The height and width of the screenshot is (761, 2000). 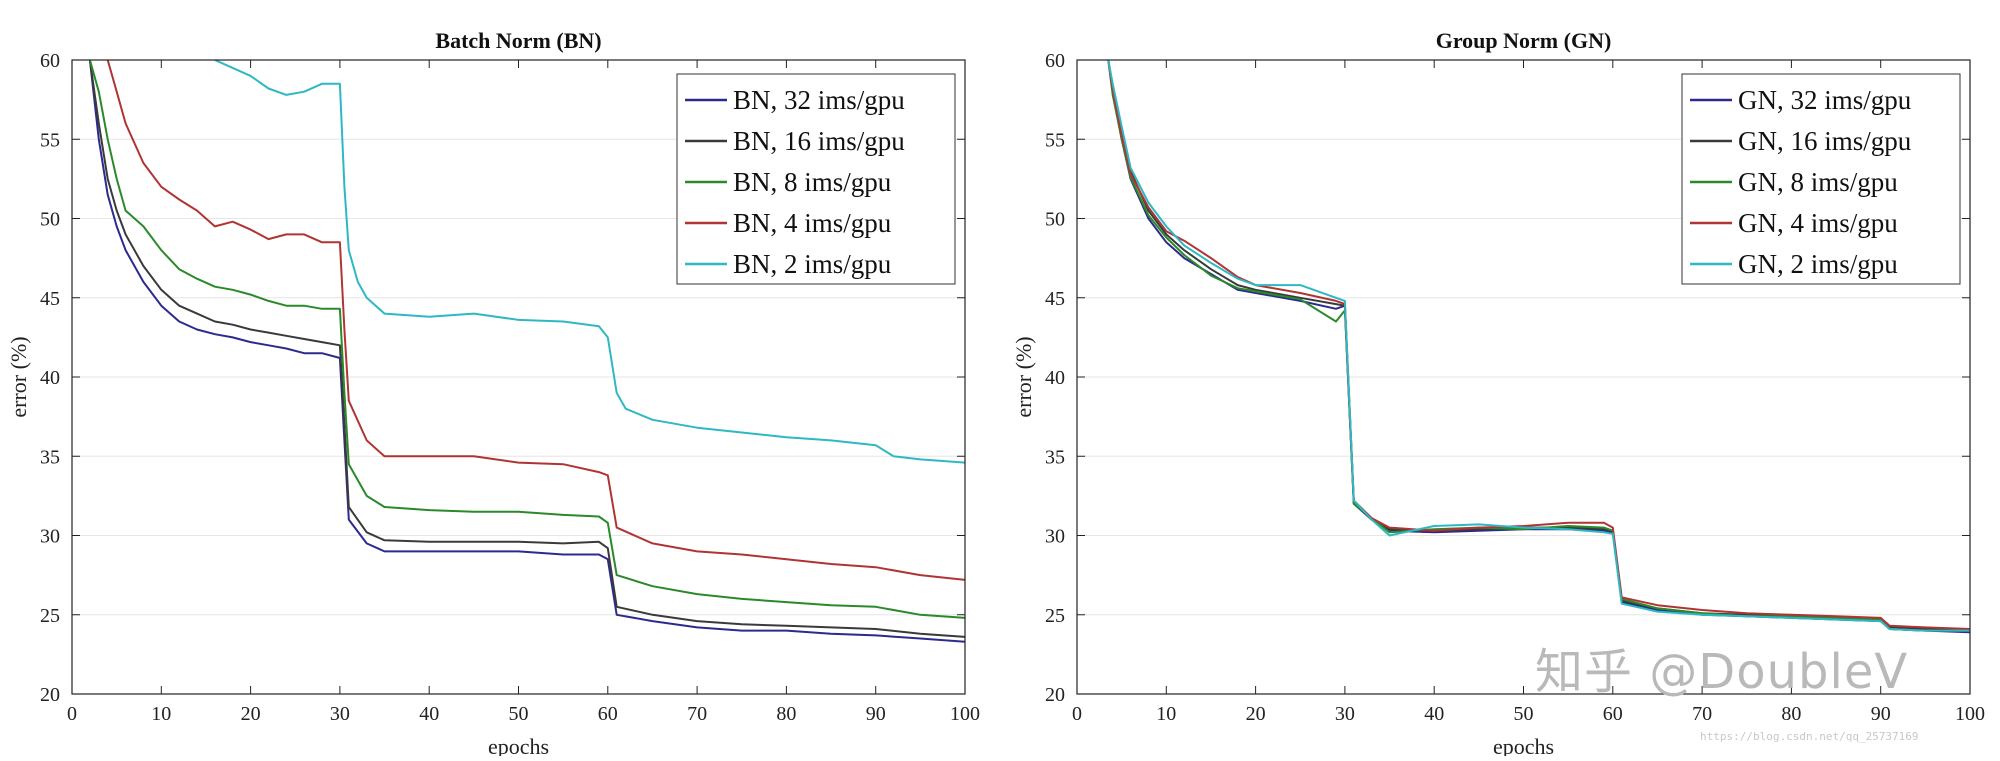 I want to click on bn-legend-label: BN, 8 ims/gpu, so click(x=812, y=182).